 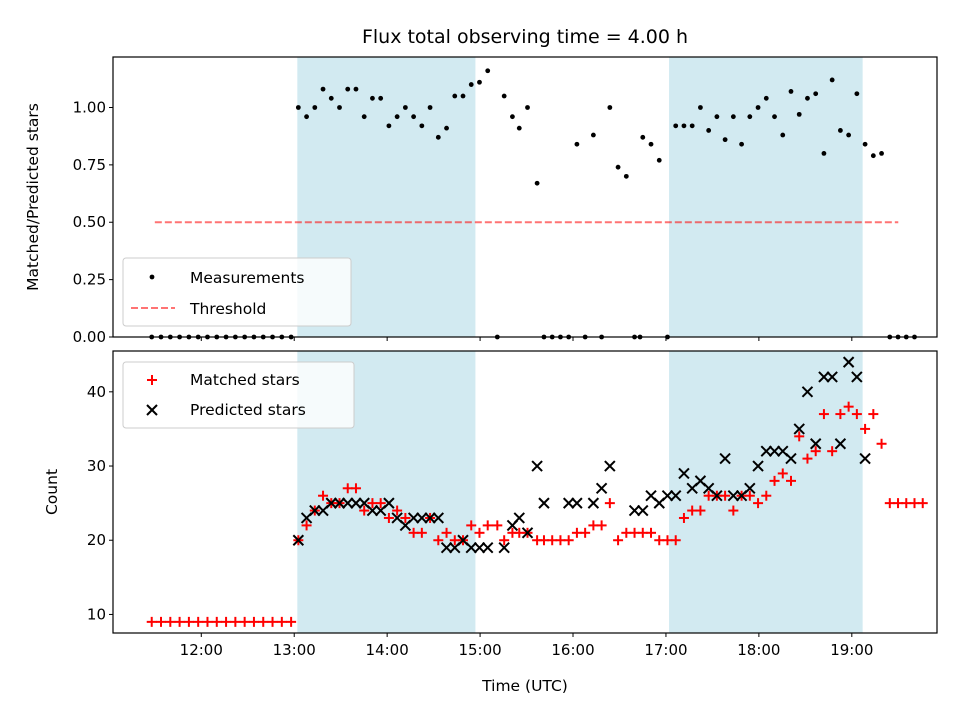 What do you see at coordinates (52, 492) in the screenshot?
I see `bottom-y-axis-label: Count` at bounding box center [52, 492].